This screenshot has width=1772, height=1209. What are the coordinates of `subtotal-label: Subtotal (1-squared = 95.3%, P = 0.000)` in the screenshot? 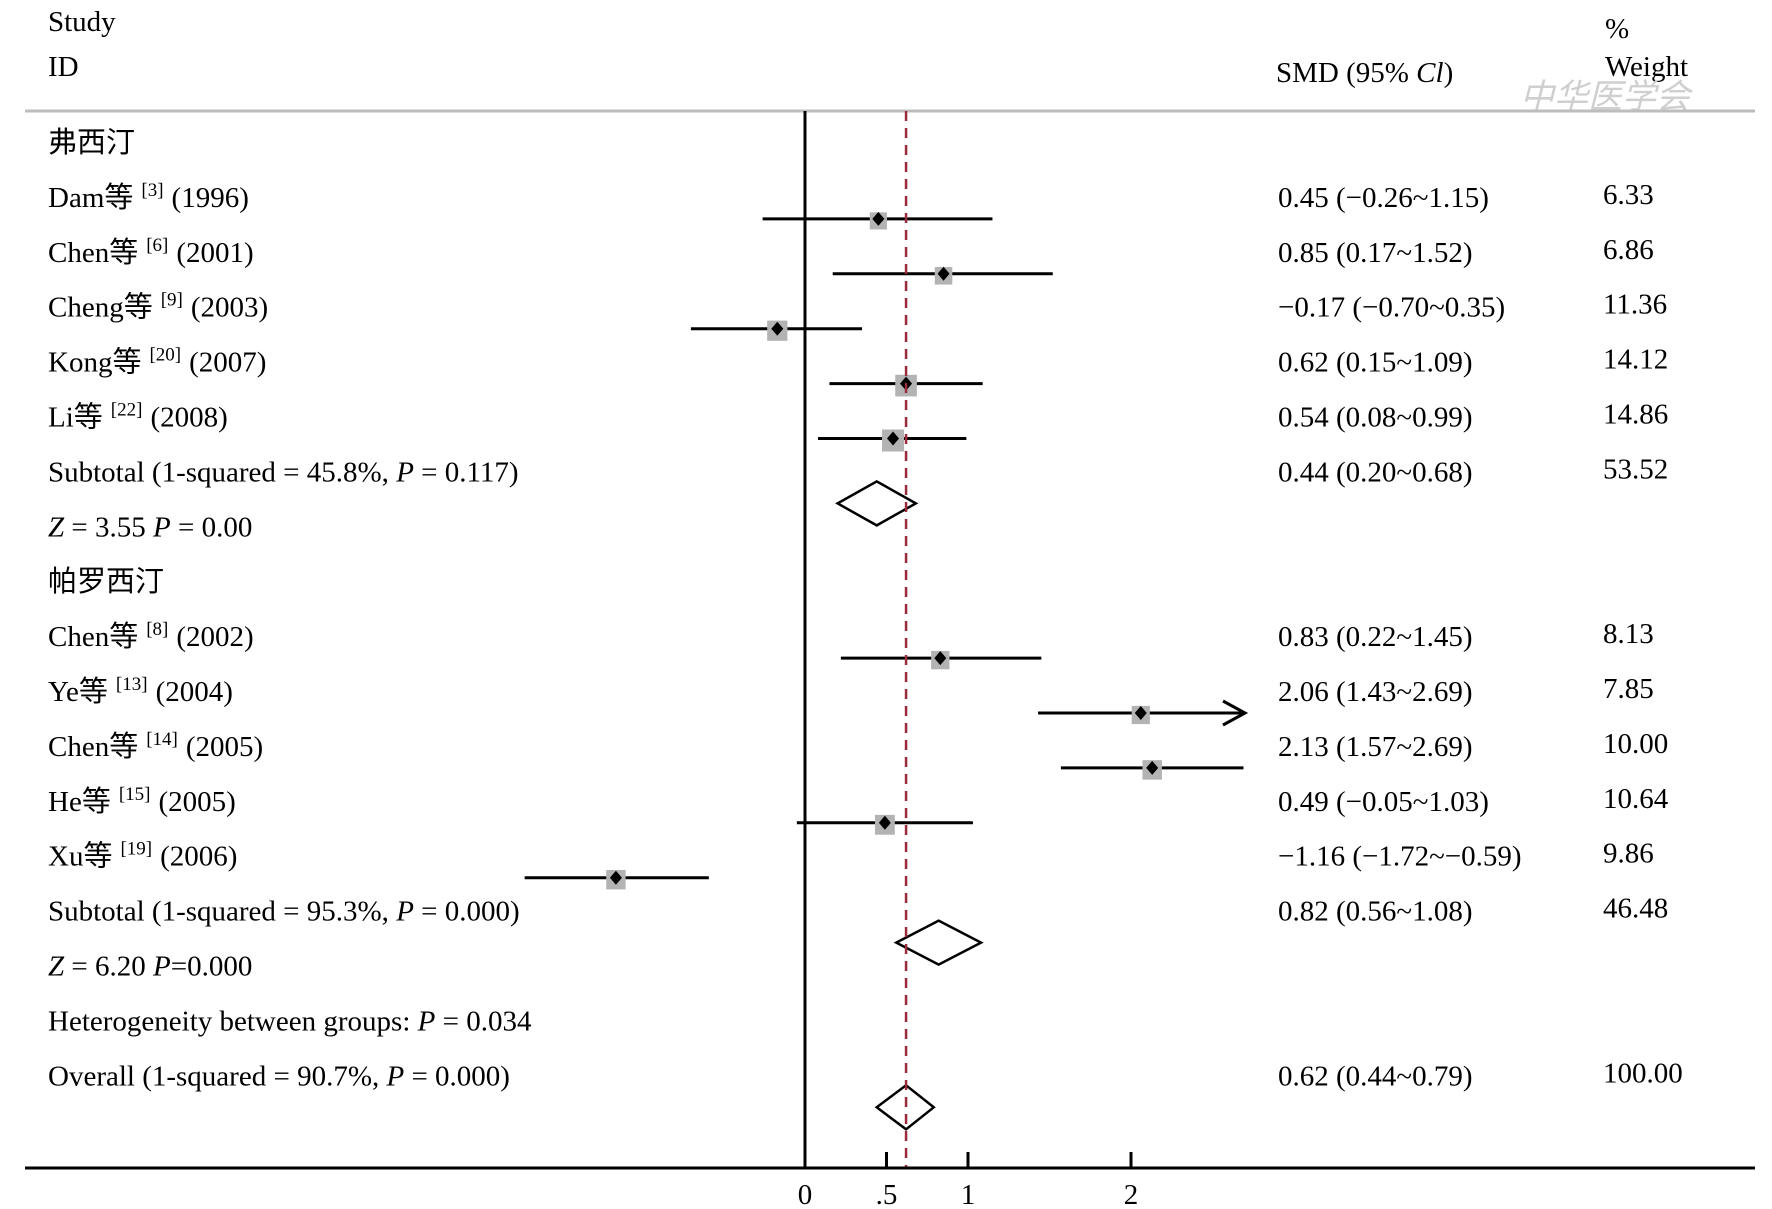 It's located at (284, 912).